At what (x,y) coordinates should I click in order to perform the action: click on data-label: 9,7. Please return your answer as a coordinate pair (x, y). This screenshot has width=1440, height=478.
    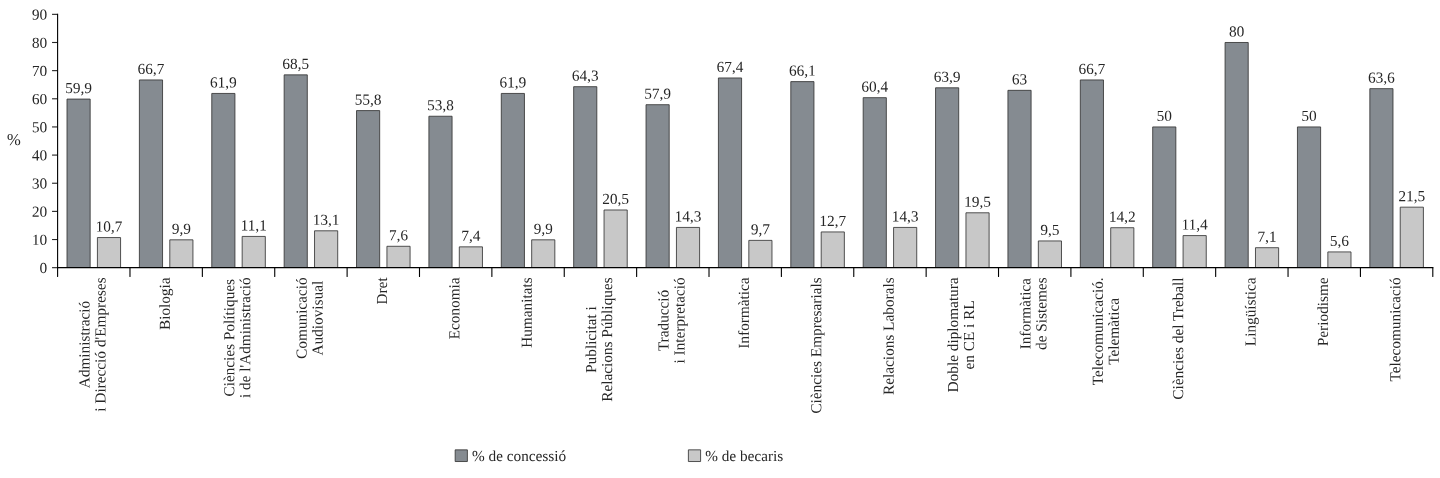
    Looking at the image, I should click on (760, 230).